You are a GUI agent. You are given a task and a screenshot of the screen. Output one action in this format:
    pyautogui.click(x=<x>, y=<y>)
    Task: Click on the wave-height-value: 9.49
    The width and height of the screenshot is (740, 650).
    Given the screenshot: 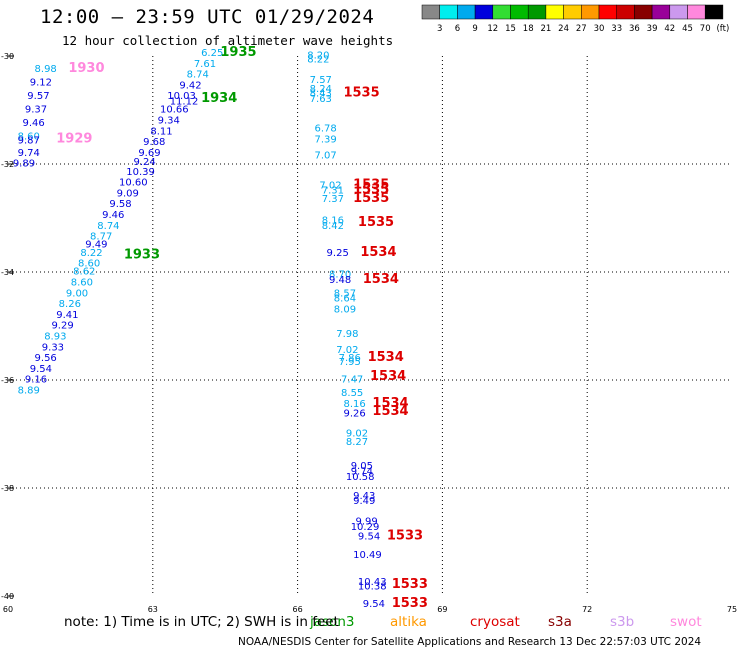 What is the action you would take?
    pyautogui.click(x=96, y=245)
    